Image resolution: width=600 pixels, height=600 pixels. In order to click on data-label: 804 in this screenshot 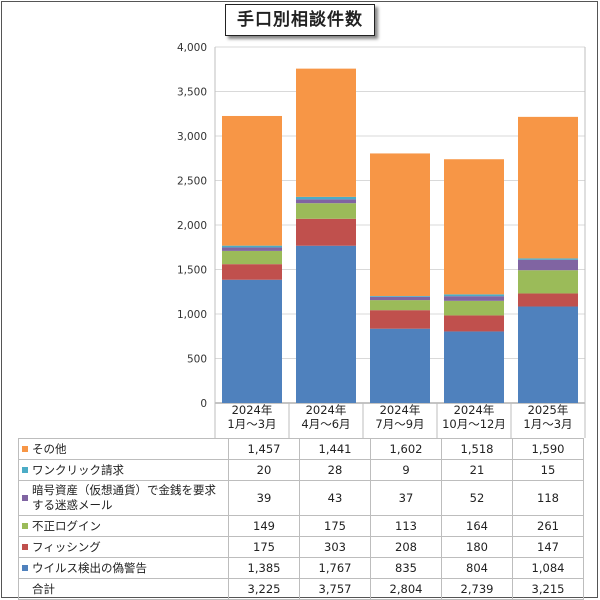, I will do `click(477, 568)`.